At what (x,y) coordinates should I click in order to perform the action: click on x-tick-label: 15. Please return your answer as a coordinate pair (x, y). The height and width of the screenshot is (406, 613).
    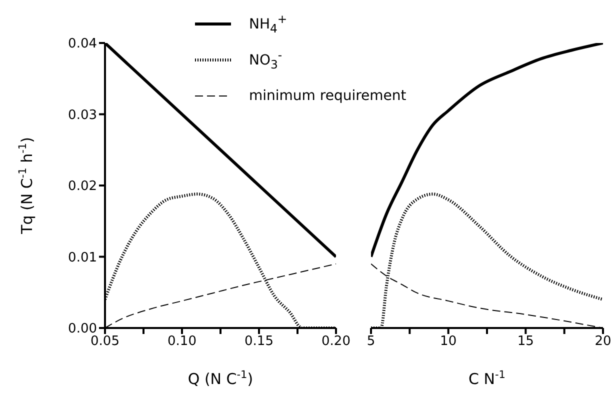
    Looking at the image, I should click on (525, 342).